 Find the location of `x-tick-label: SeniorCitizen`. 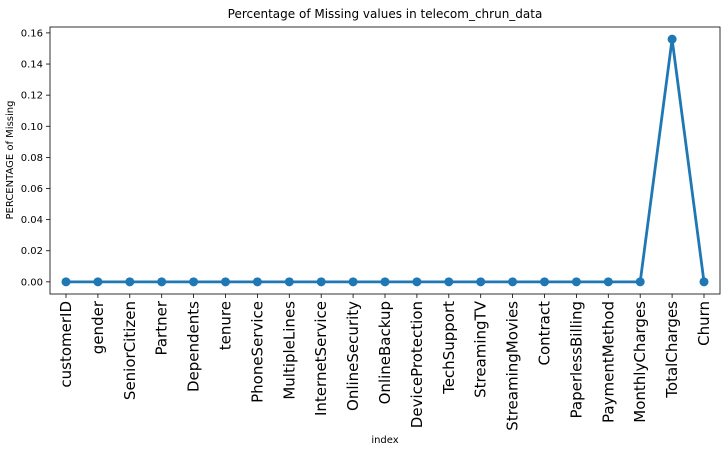

x-tick-label: SeniorCitizen is located at coordinates (130, 350).